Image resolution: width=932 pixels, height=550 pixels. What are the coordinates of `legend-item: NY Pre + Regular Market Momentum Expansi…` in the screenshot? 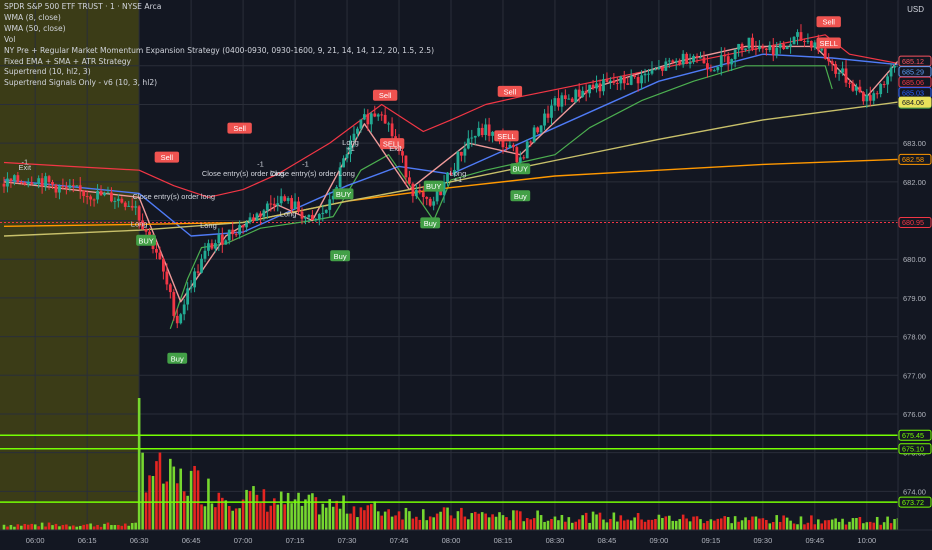 It's located at (219, 50).